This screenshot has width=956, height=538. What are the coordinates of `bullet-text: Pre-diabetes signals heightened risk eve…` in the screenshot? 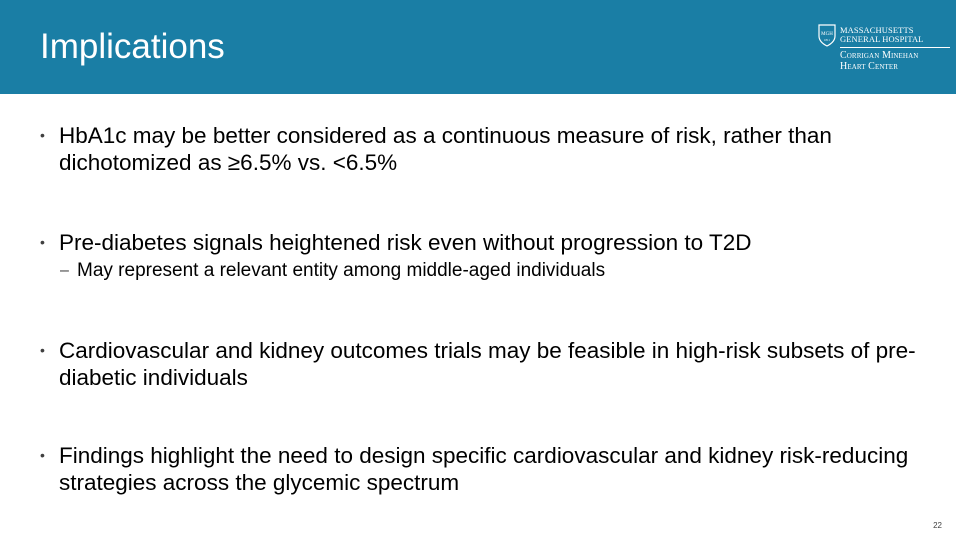 It's located at (405, 242).